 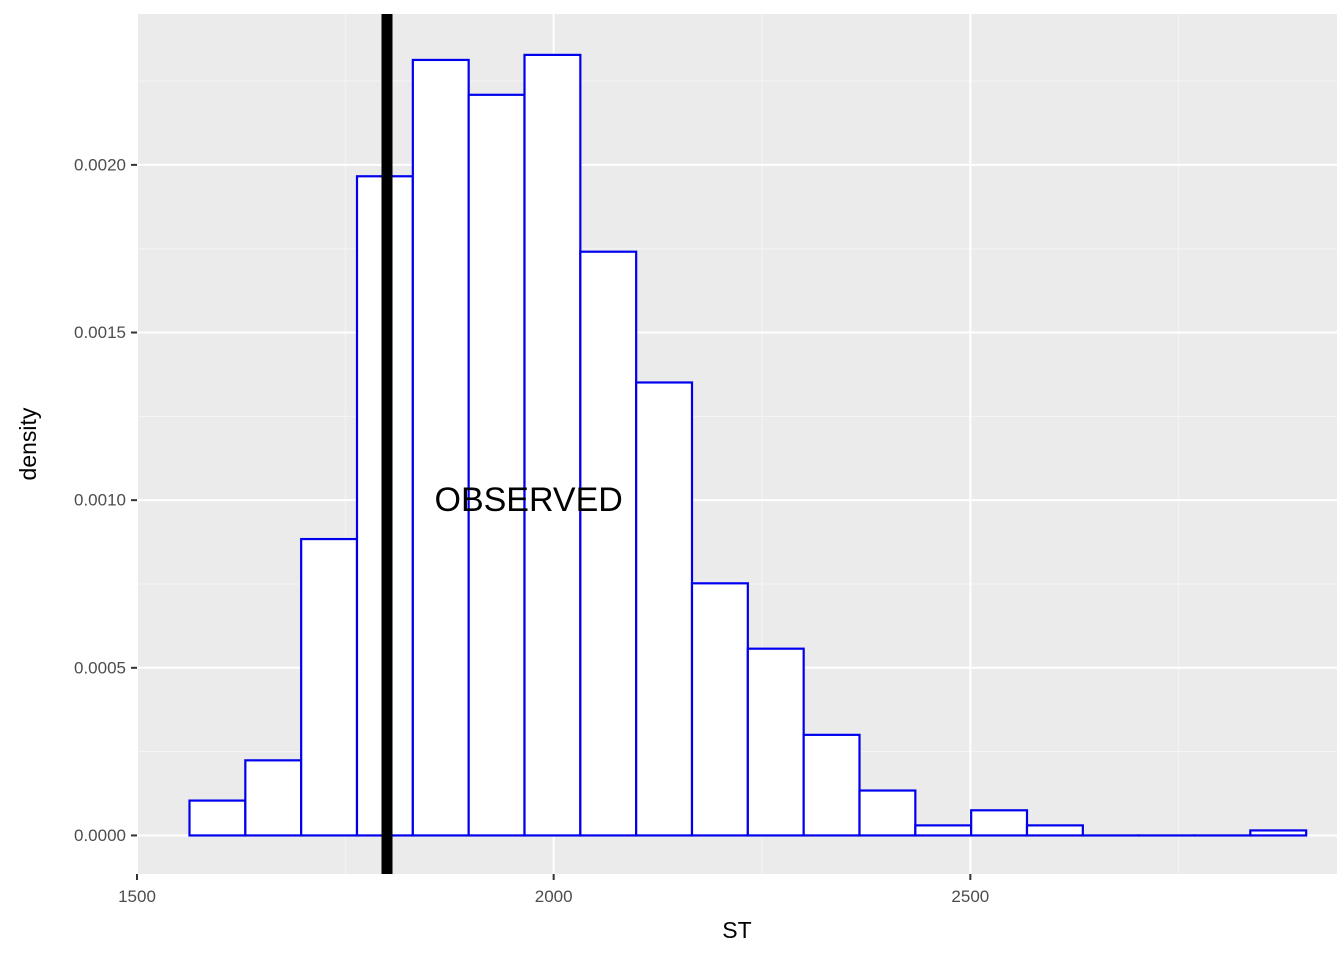 I want to click on y-tick-label: 0.0005, so click(x=100, y=667).